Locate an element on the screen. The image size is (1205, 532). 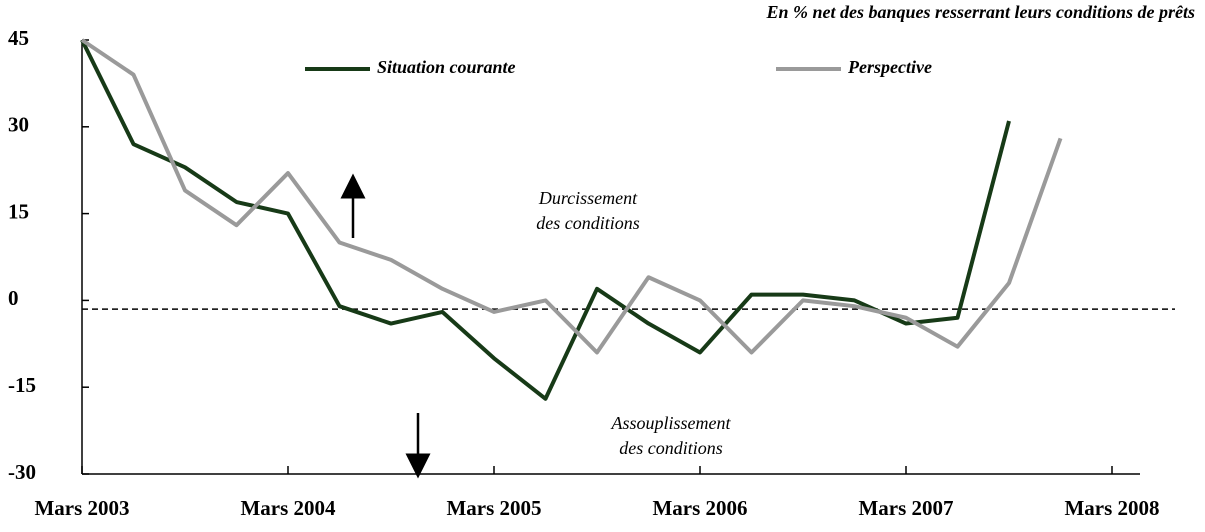
y-tick-label: 45 is located at coordinates (18, 38).